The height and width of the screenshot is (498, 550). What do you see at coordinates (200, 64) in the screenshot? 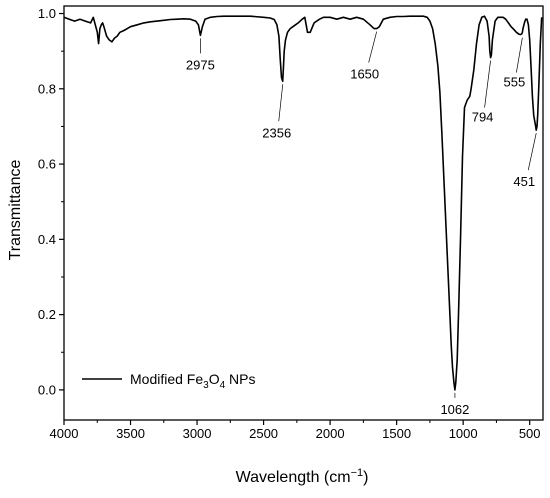
I see `annotation-label-2975: 2975` at bounding box center [200, 64].